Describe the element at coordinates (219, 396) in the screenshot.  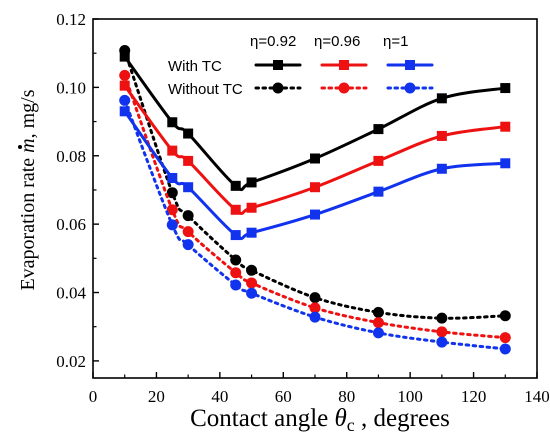
I see `x-tick-label: 40` at that location.